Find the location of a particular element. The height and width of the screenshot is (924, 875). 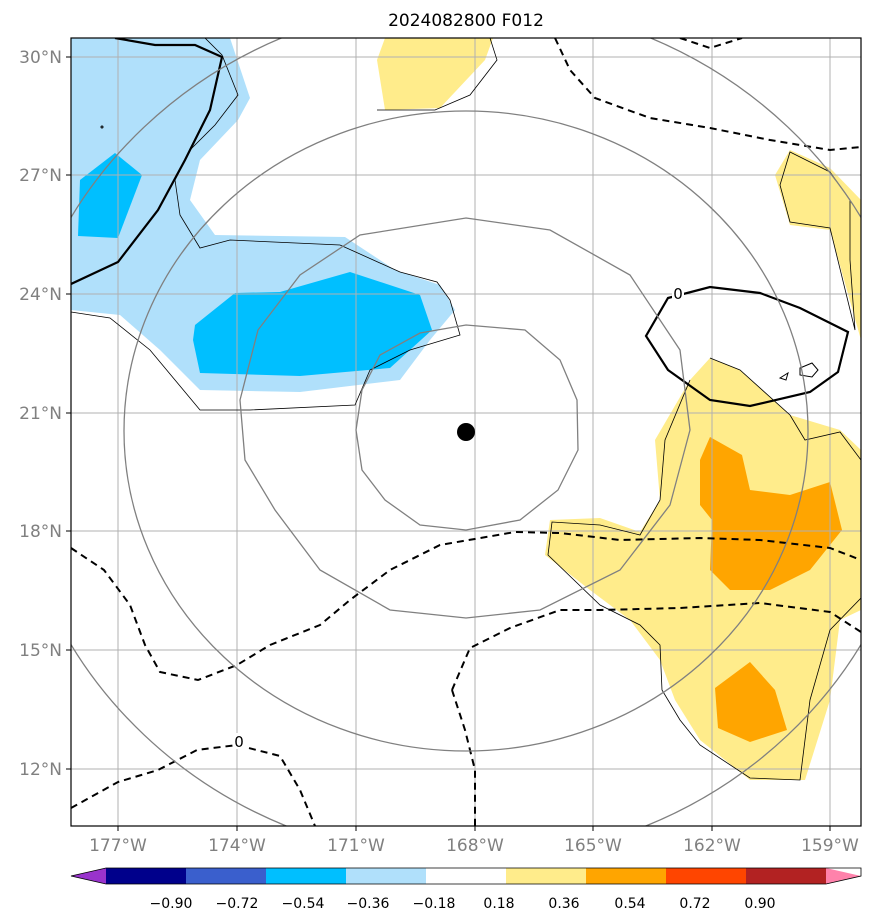

latitude-labels: 30°N 27°N 24°N 21°N 18°N 15°N 12°N is located at coordinates (40, 414).